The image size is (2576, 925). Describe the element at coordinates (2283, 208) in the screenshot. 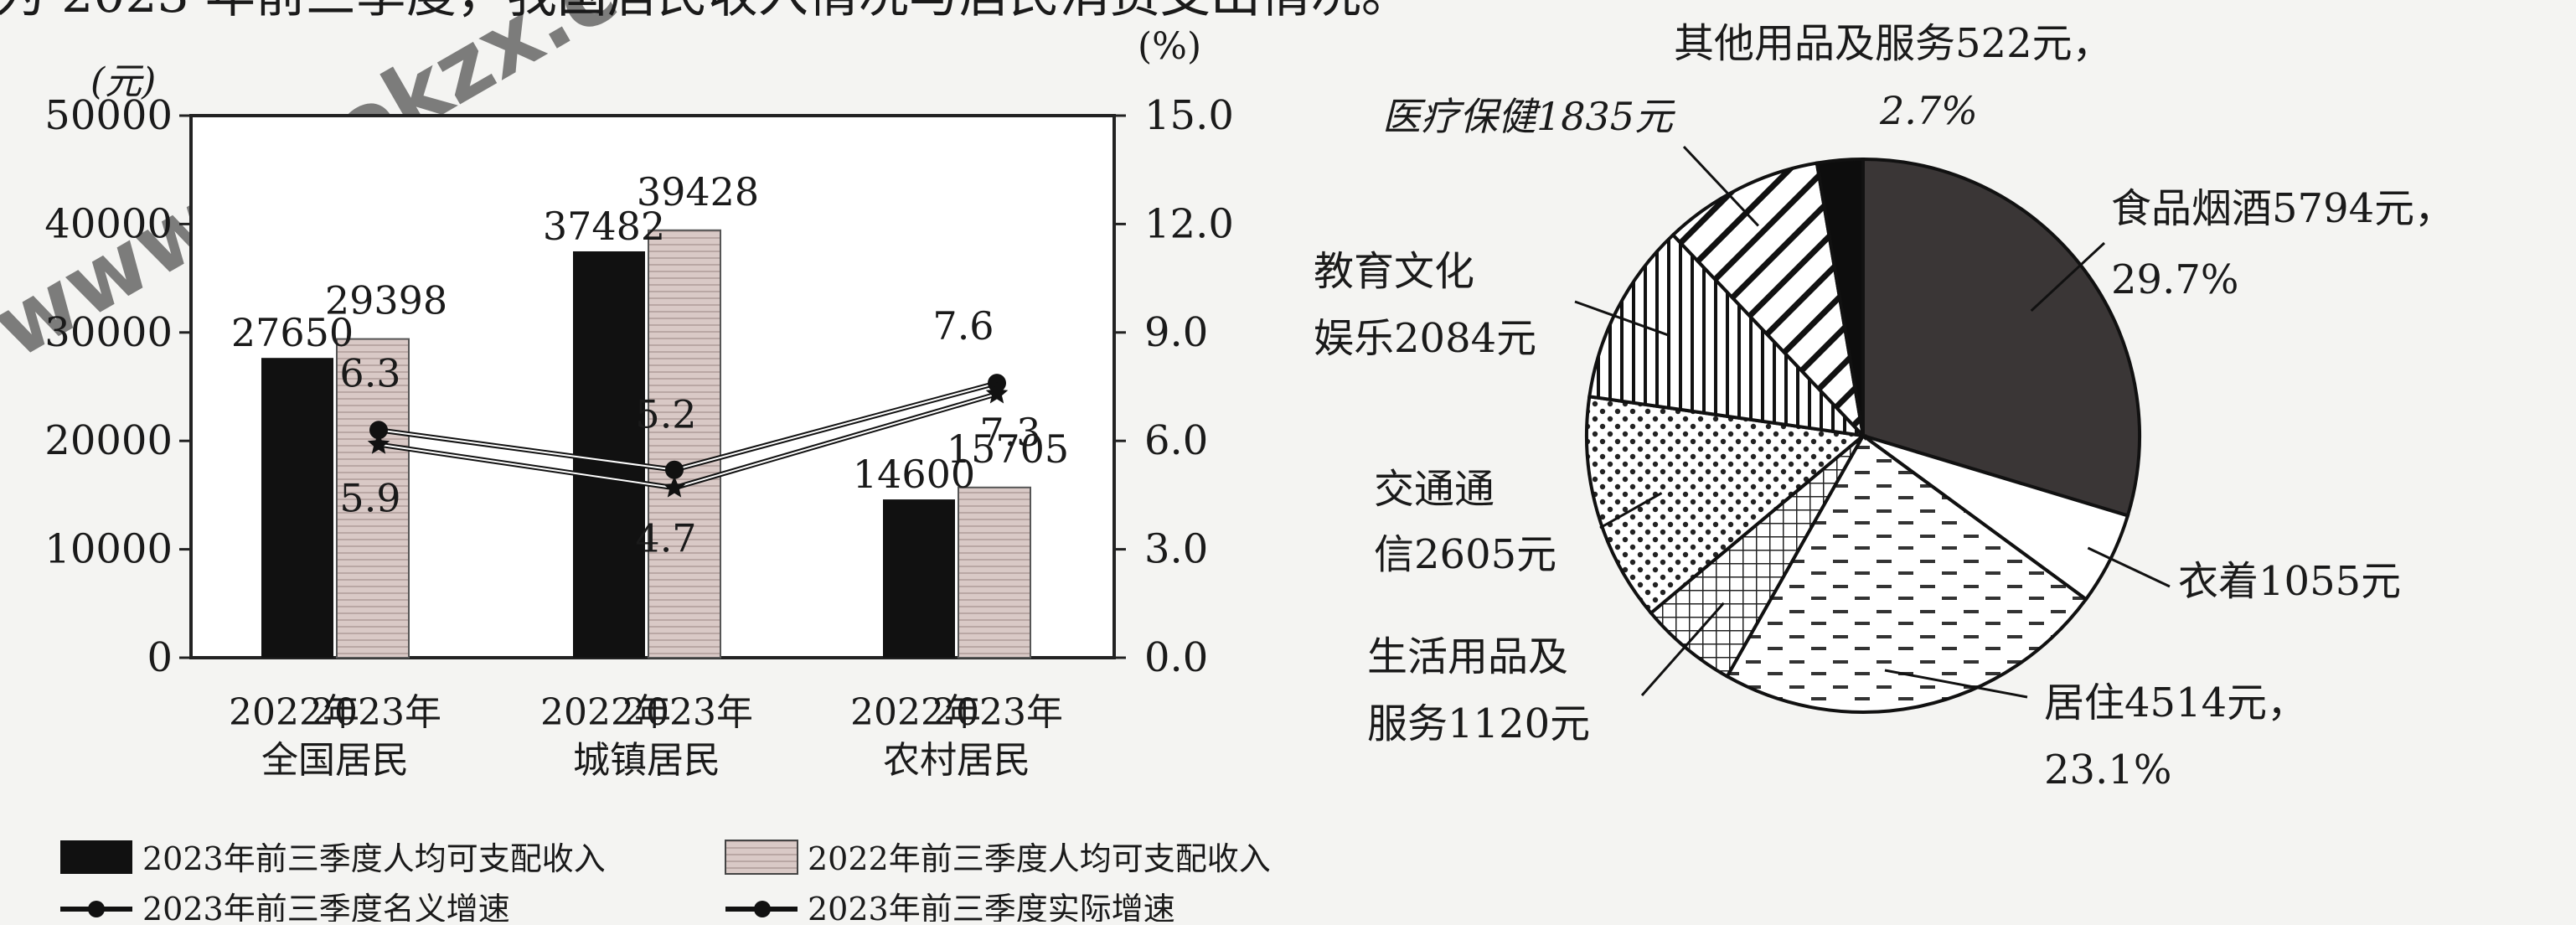

I see `pie-label: 食品烟酒5794元，` at that location.